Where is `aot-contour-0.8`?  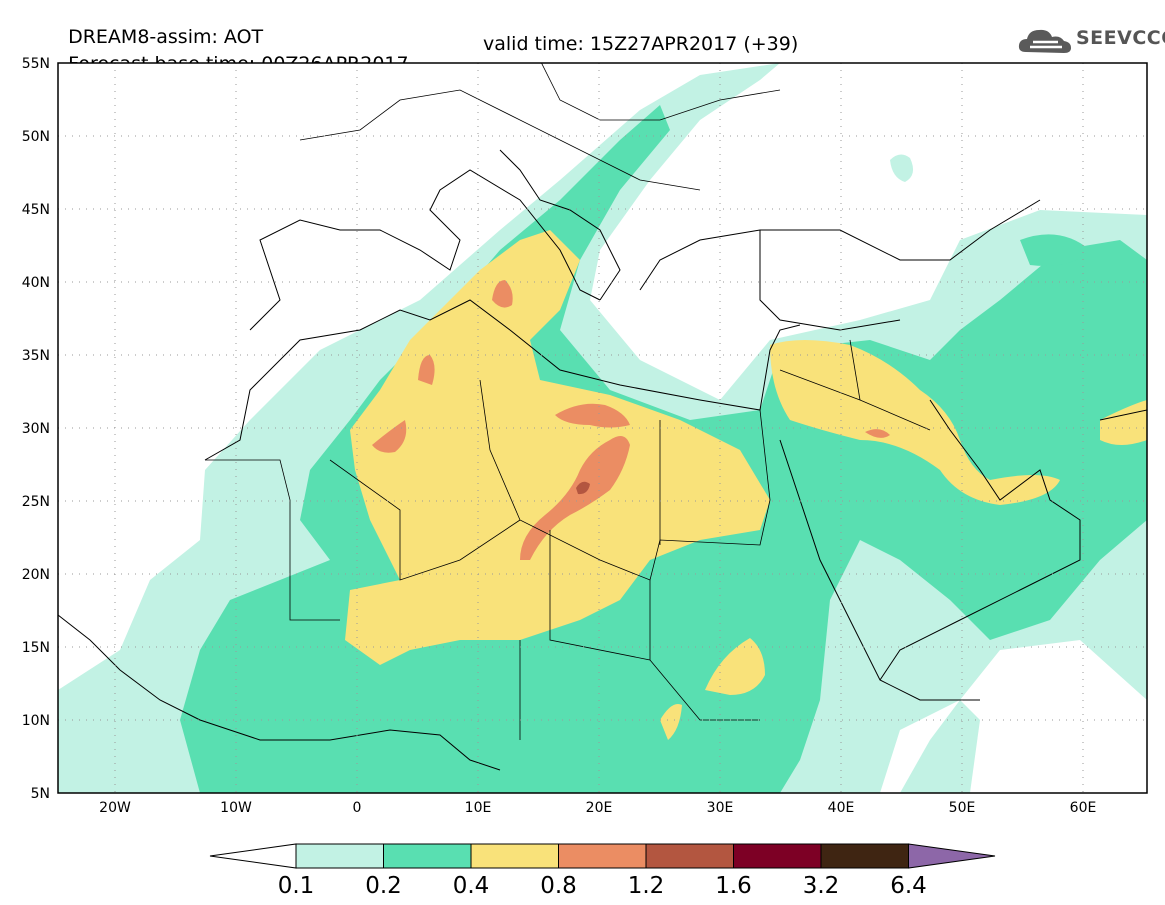
aot-contour-0.8 is located at coordinates (575, 498).